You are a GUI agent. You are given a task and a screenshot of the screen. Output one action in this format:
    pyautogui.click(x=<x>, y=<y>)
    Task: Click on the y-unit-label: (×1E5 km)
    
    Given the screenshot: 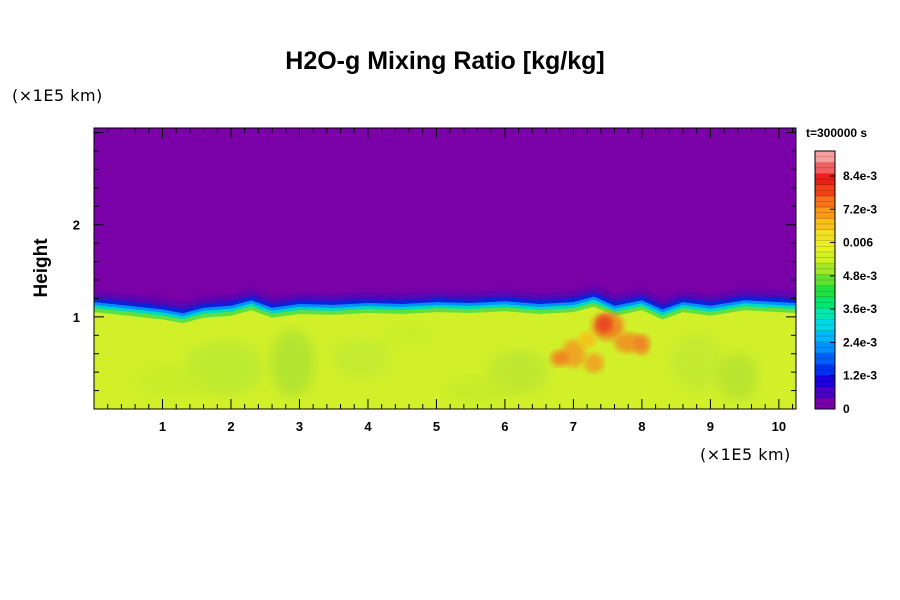 What is the action you would take?
    pyautogui.click(x=57, y=95)
    